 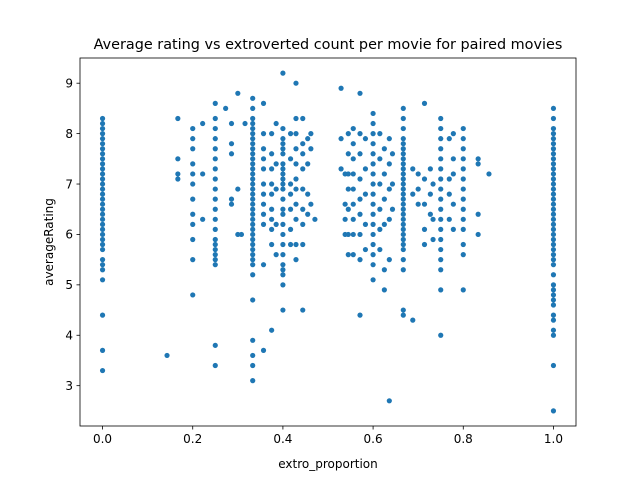 What do you see at coordinates (69, 184) in the screenshot?
I see `y-tick-label: 7` at bounding box center [69, 184].